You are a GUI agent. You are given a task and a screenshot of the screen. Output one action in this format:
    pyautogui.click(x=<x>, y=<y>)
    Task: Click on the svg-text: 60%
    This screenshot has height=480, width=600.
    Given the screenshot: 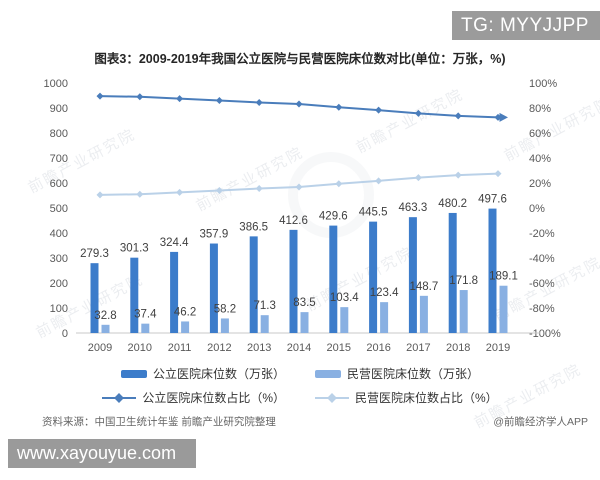 What is the action you would take?
    pyautogui.click(x=540, y=134)
    